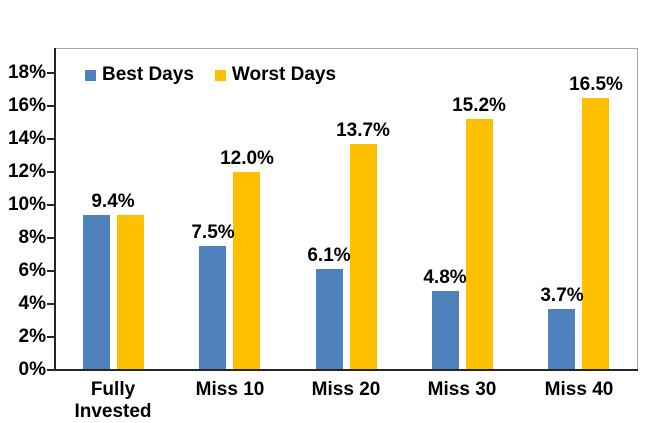  I want to click on category-label: Miss 10, so click(230, 389).